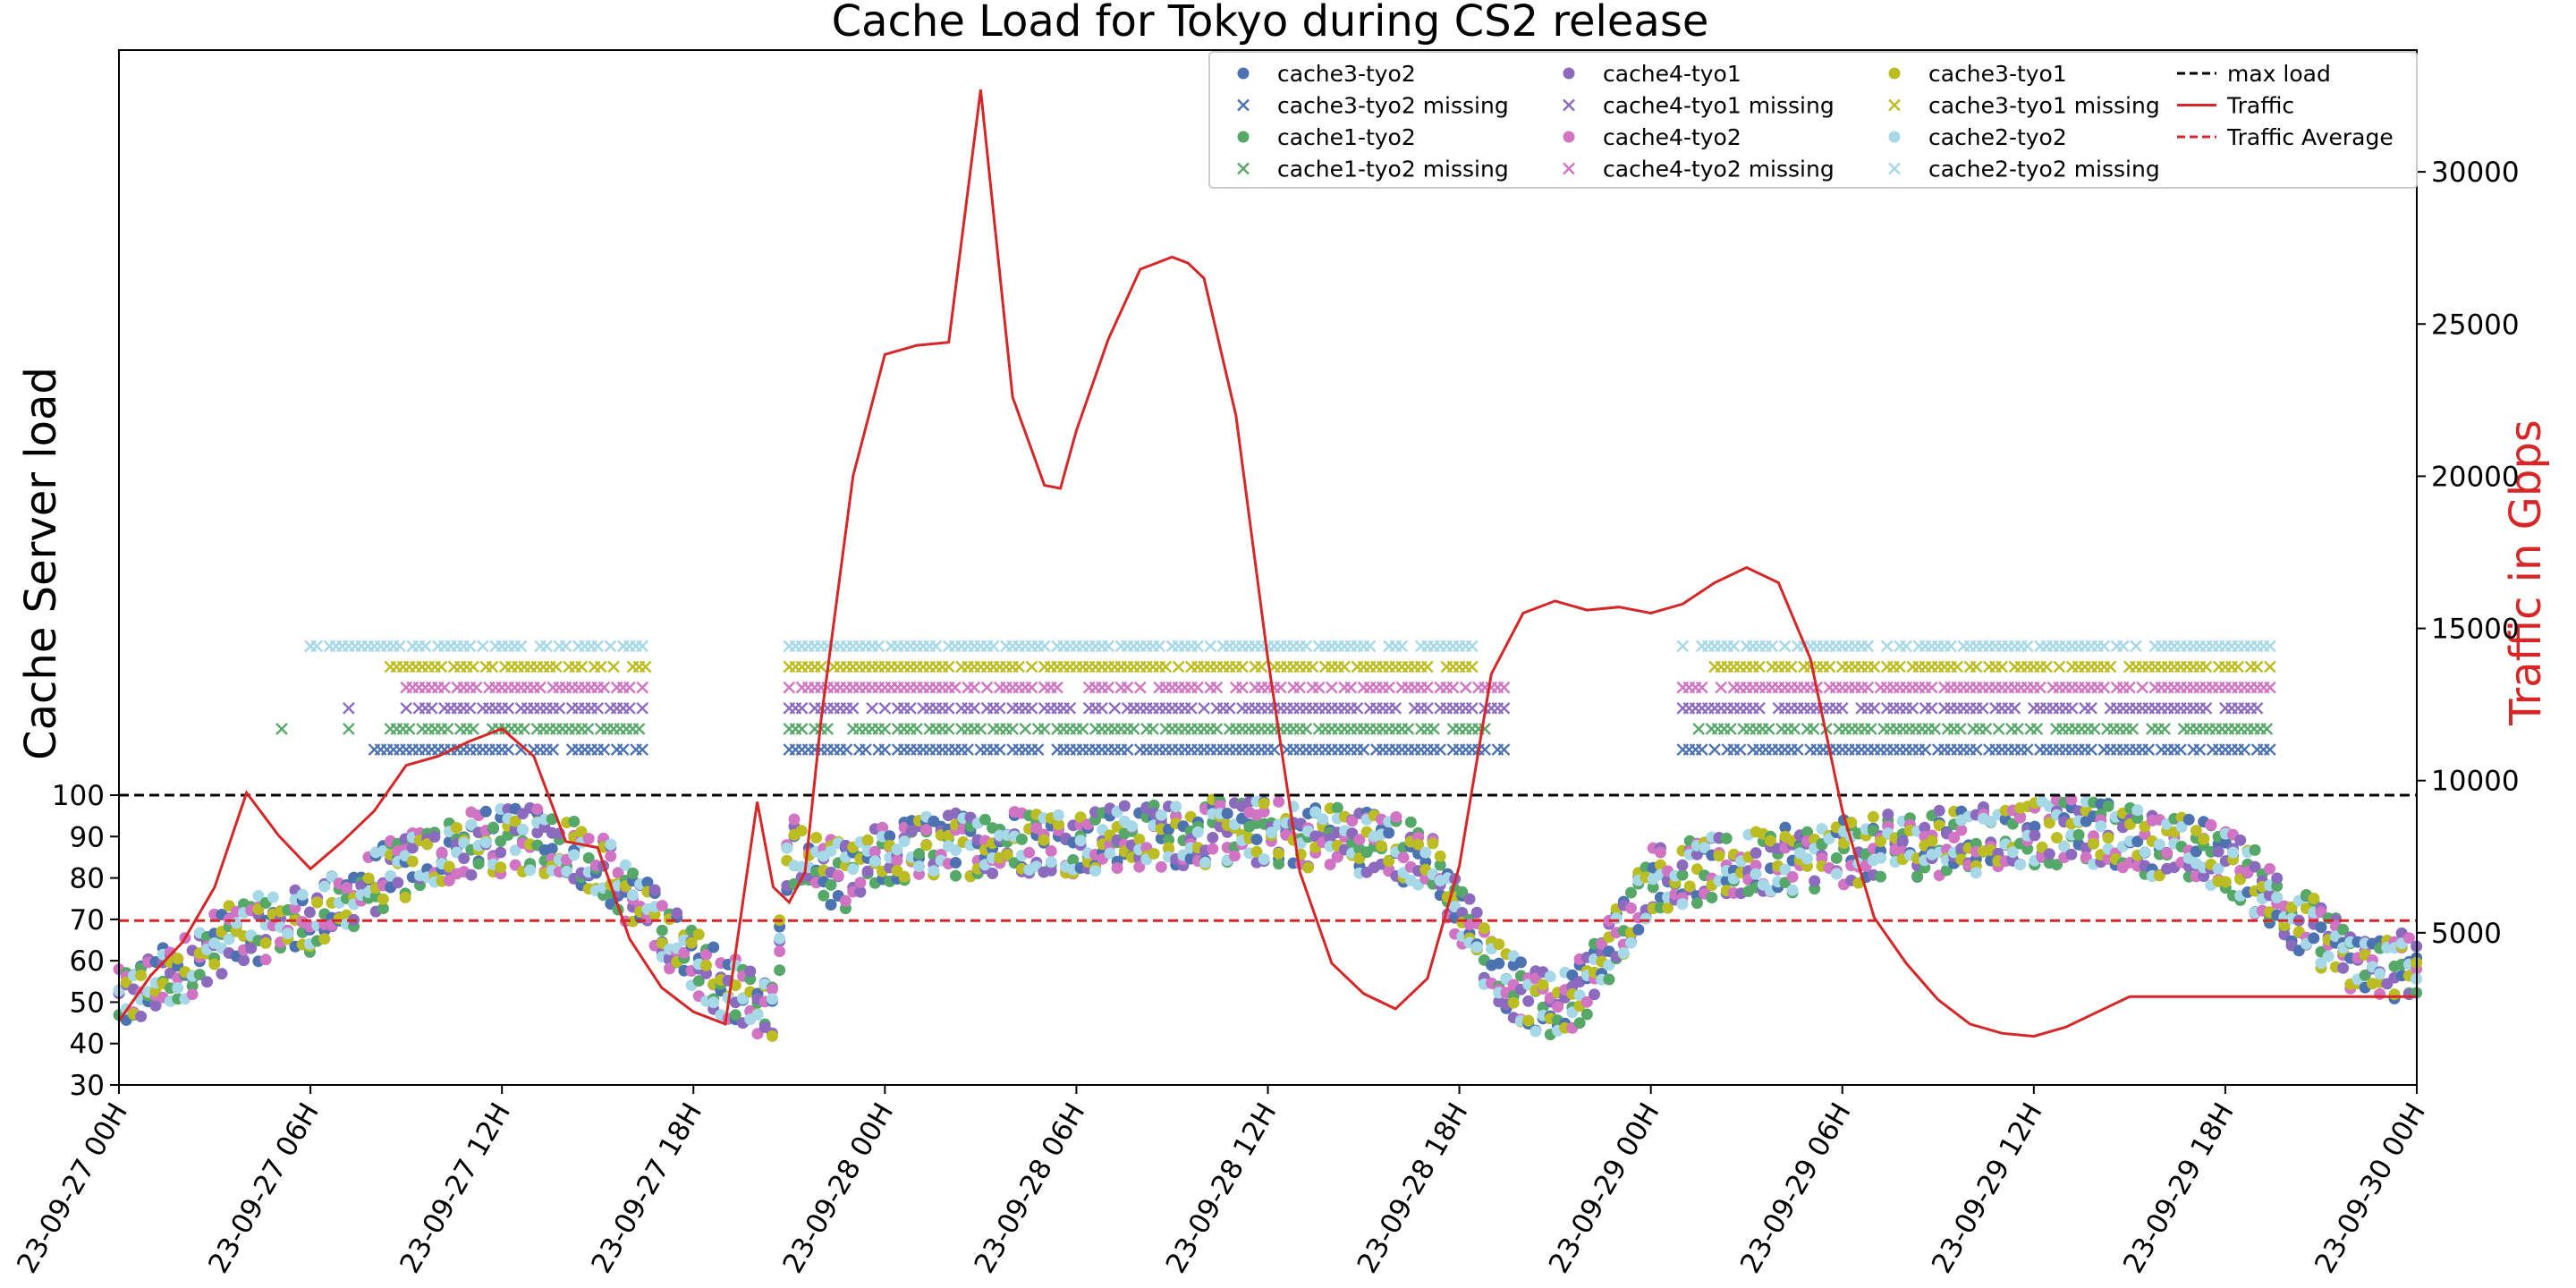 Image resolution: width=2576 pixels, height=1288 pixels. What do you see at coordinates (1270, 23) in the screenshot?
I see `chart-title: Cache Load for Tokyo during CS2 release` at bounding box center [1270, 23].